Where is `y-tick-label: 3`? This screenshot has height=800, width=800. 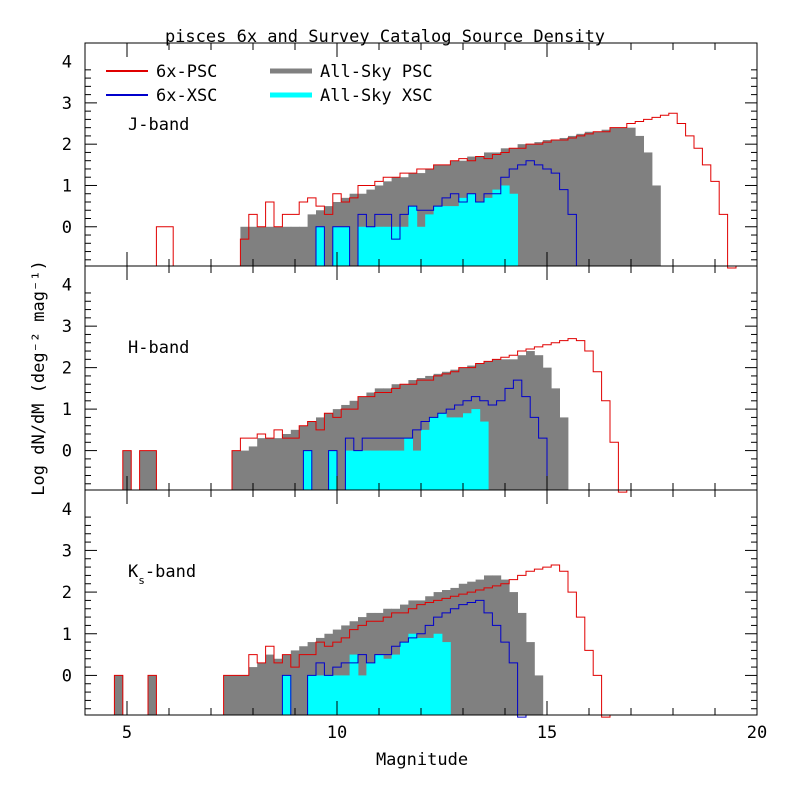 y-tick-label: 3 is located at coordinates (67, 104).